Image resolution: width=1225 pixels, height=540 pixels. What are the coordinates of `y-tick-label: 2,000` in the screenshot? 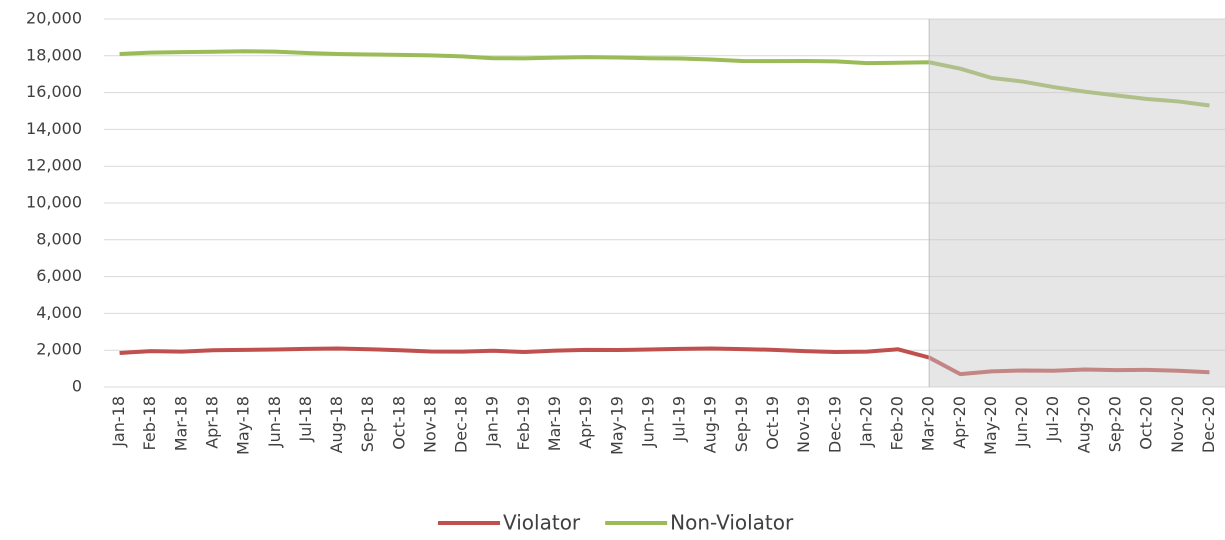 It's located at (59, 349).